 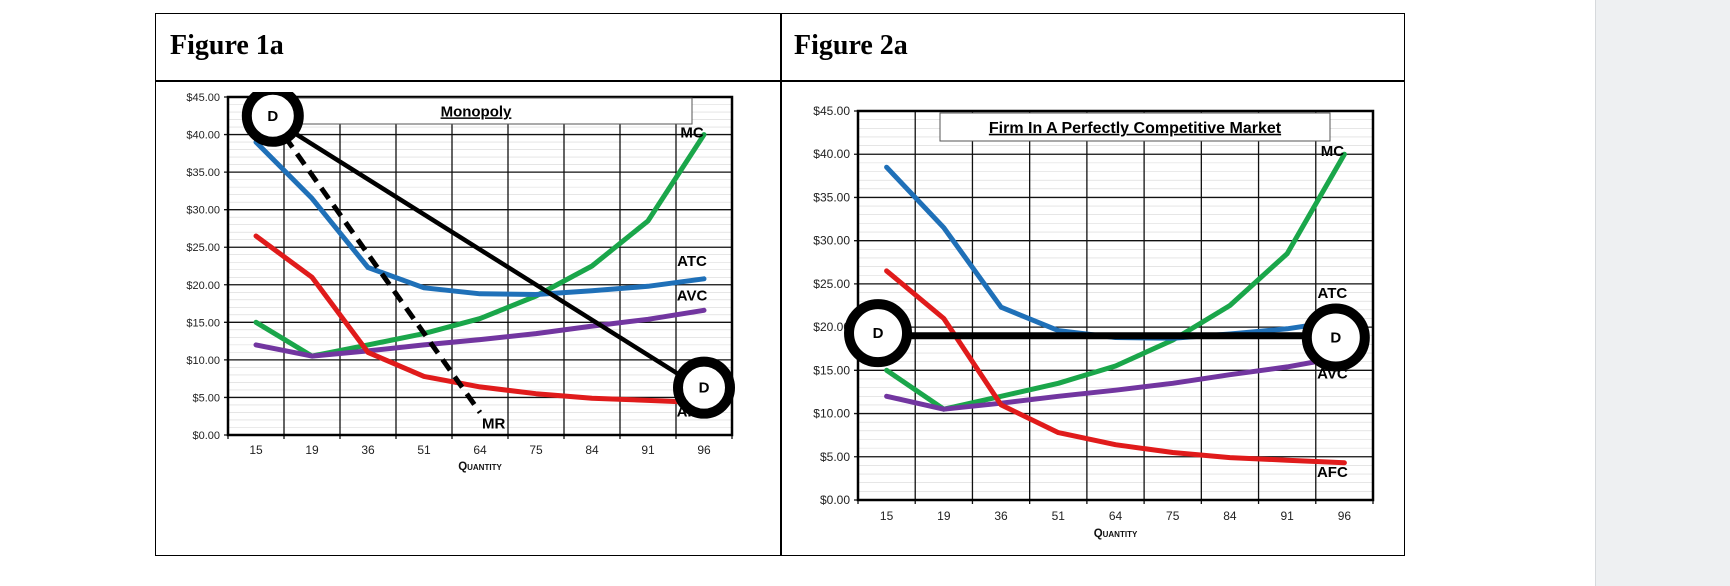 What do you see at coordinates (1332, 472) in the screenshot?
I see `series-afc-label: AFC` at bounding box center [1332, 472].